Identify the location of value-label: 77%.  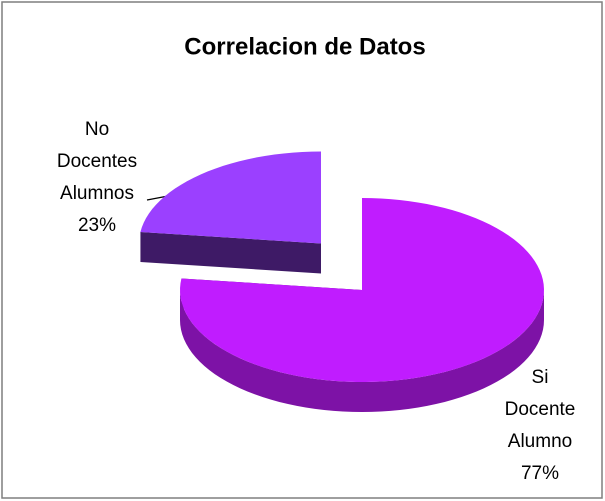
(540, 473).